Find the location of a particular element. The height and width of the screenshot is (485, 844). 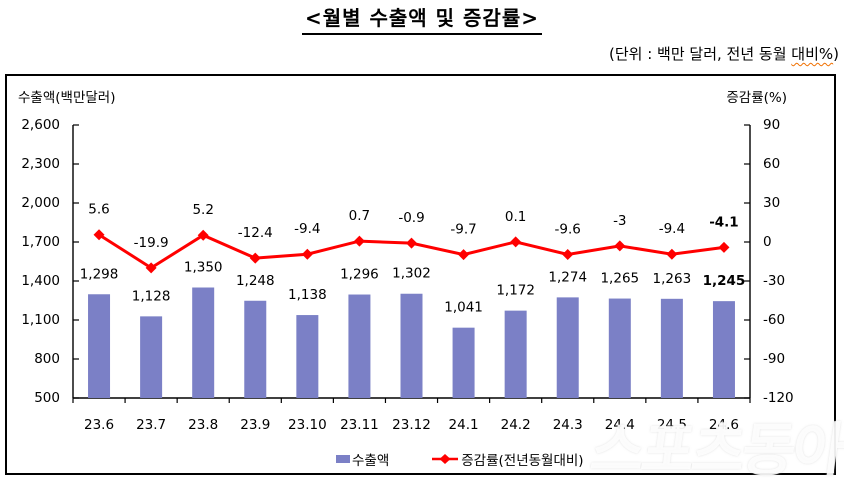

figure-title-wrap: <월별 수출액 및 증감률> is located at coordinates (422, 18).